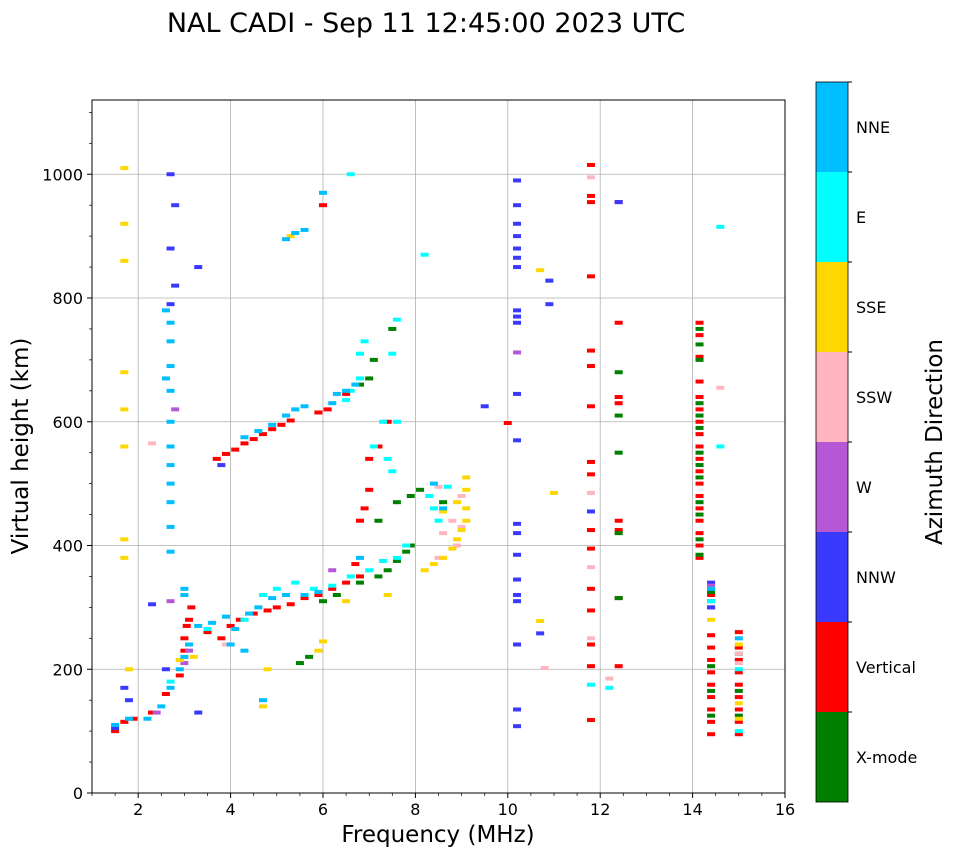 Image resolution: width=958 pixels, height=857 pixels. I want to click on x-tick-label: 14, so click(692, 809).